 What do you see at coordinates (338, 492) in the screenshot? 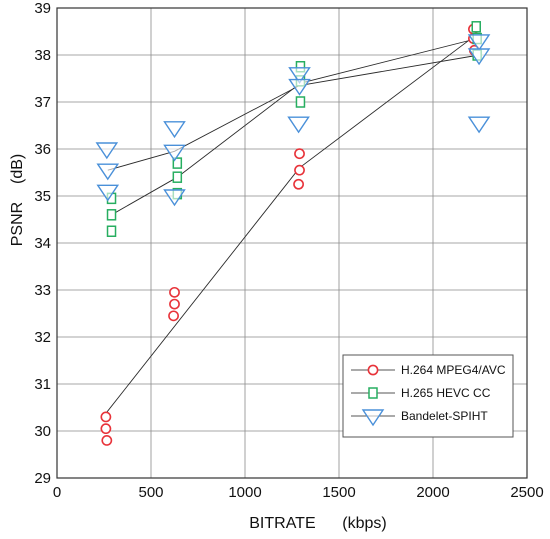
I see `x-tick-label: 1500` at bounding box center [338, 492].